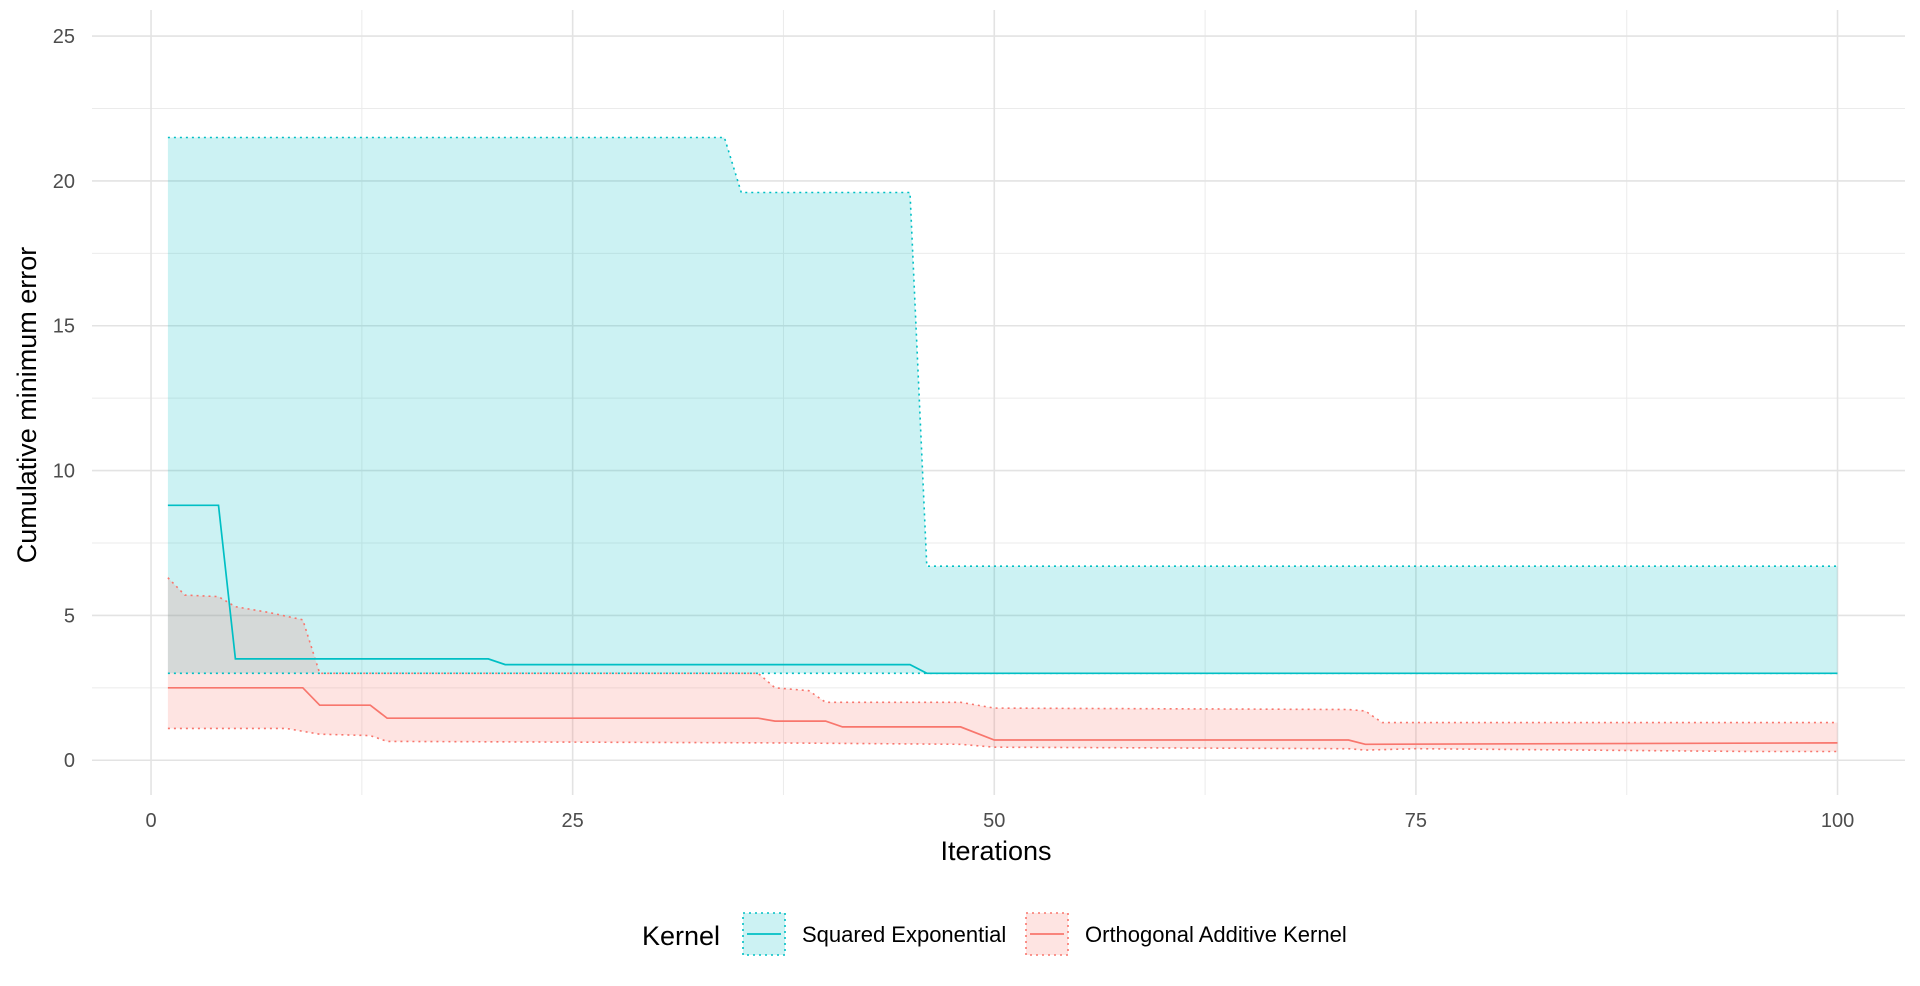  I want to click on y-tick-label: 25, so click(64, 37).